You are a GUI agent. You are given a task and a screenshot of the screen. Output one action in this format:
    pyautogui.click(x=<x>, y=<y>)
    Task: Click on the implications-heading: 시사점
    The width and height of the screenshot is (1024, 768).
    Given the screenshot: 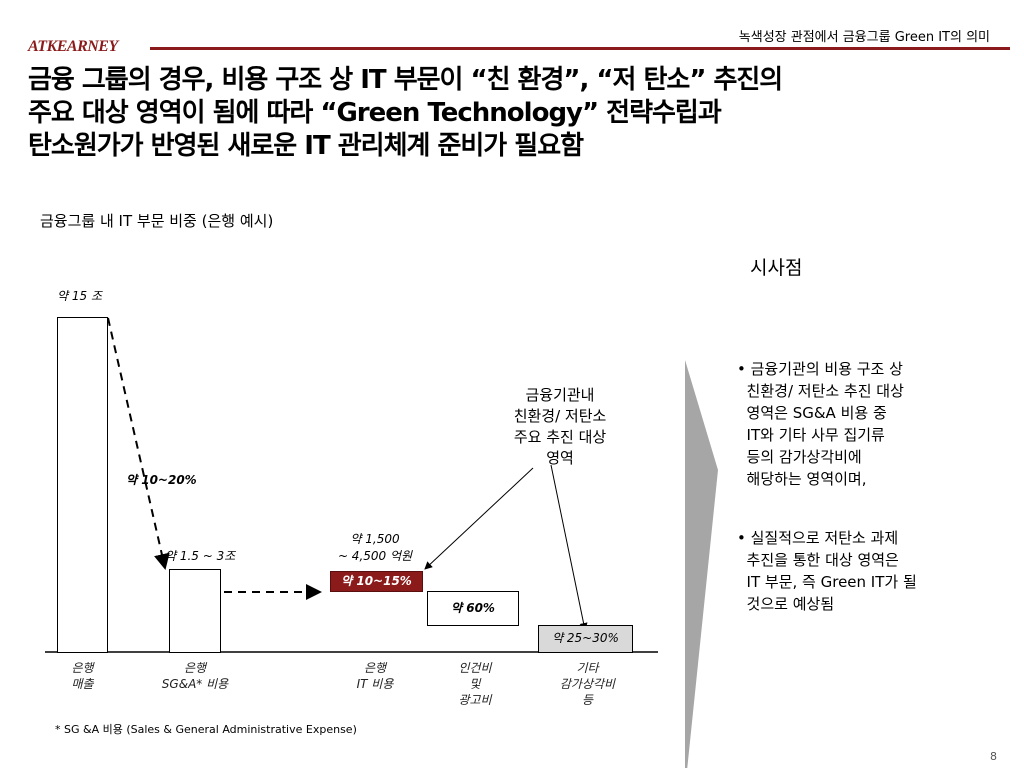 What is the action you would take?
    pyautogui.click(x=776, y=268)
    